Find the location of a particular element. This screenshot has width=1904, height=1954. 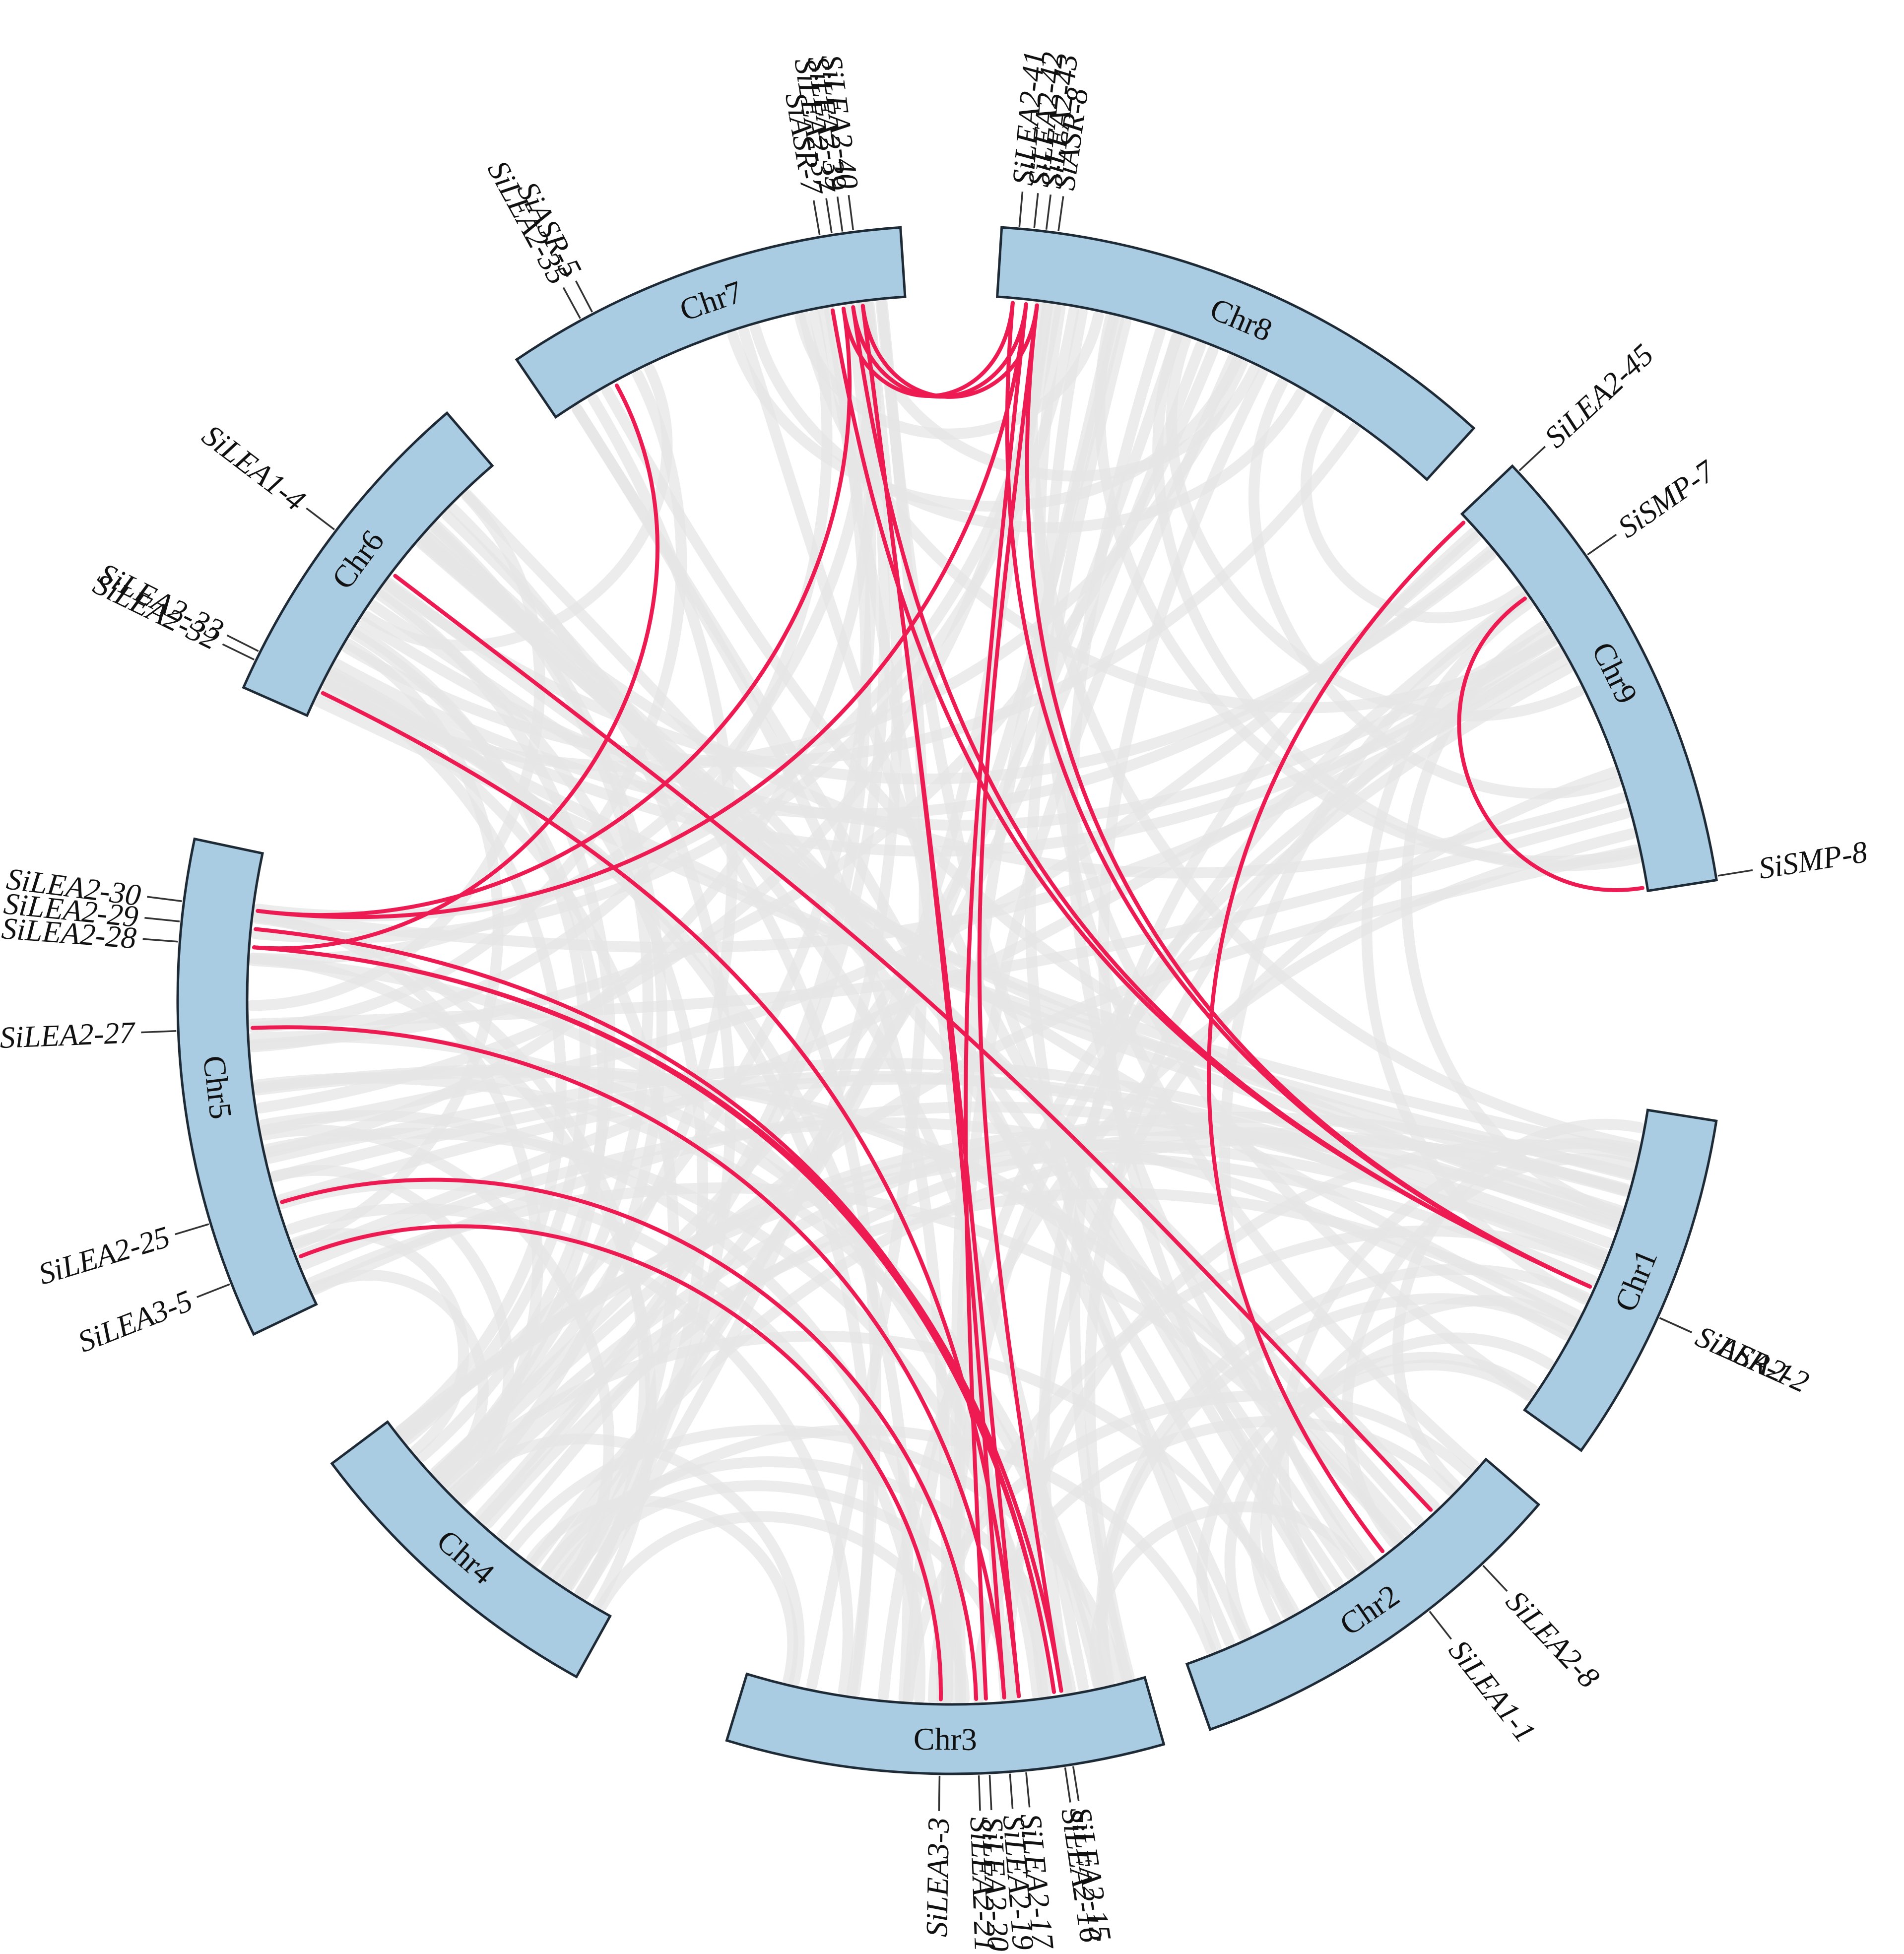

gene-label: SiLEA2-27 is located at coordinates (69, 1036).